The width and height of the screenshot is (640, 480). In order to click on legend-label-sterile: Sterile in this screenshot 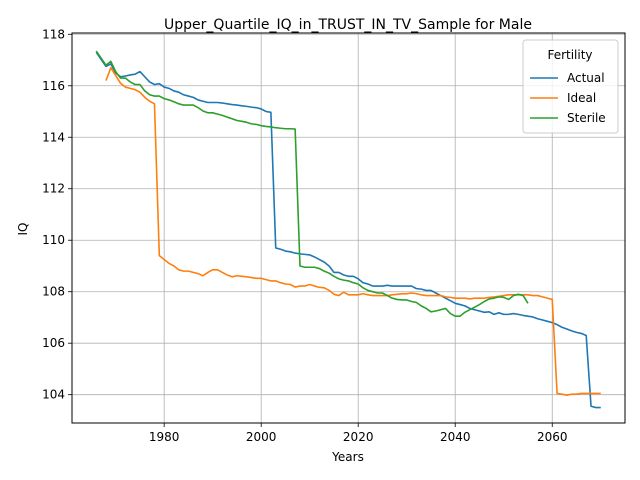, I will do `click(586, 118)`.